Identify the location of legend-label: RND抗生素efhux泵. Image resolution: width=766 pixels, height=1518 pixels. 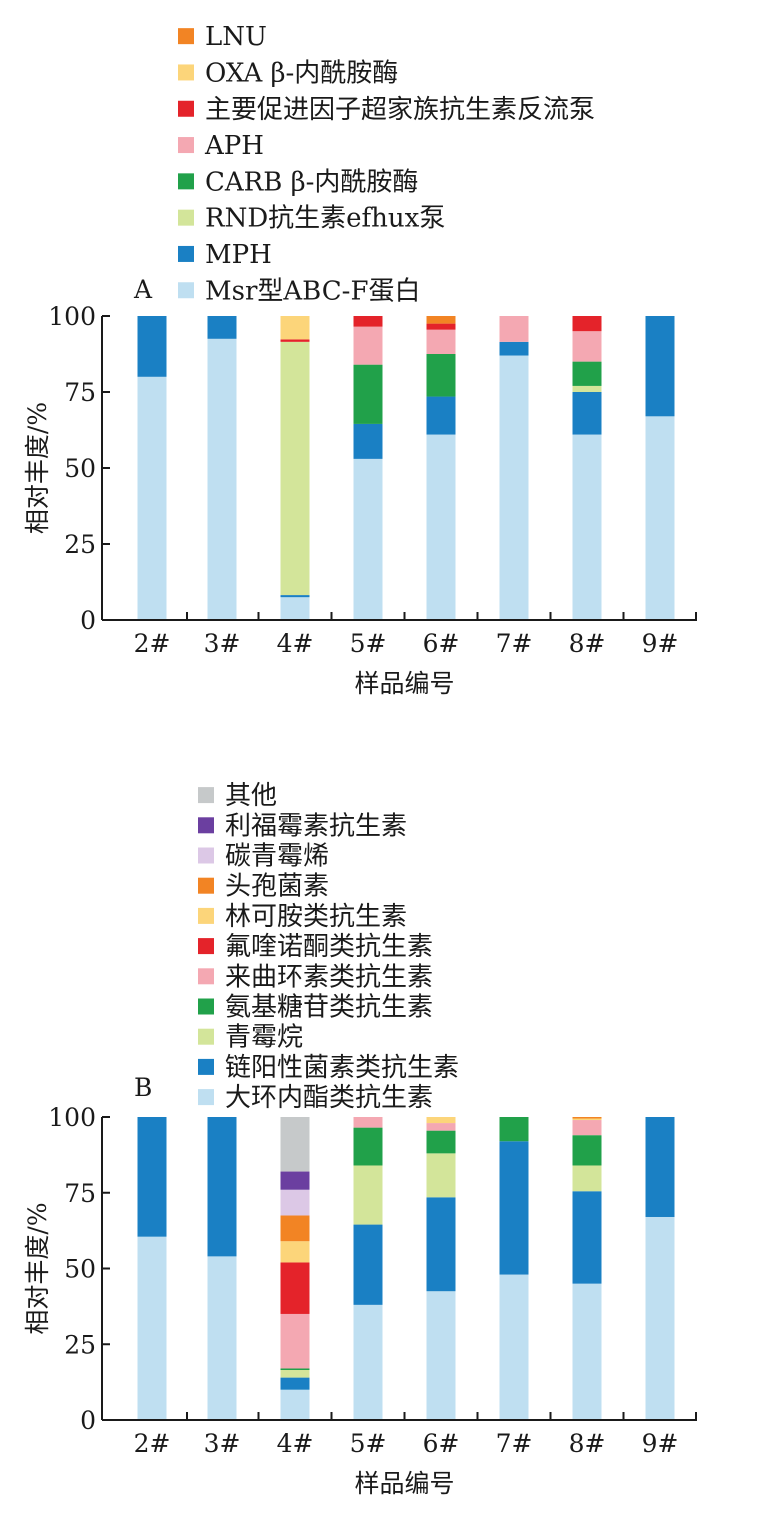
(325, 219).